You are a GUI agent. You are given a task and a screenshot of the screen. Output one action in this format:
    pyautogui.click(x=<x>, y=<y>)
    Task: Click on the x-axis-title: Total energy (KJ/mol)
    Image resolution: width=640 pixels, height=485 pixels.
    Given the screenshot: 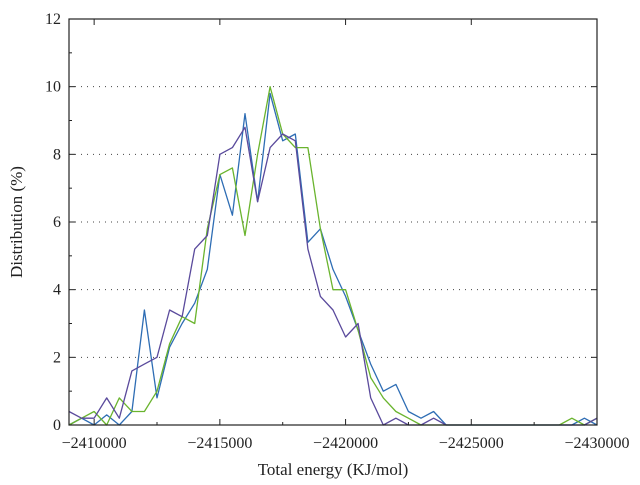 What is the action you would take?
    pyautogui.click(x=333, y=469)
    